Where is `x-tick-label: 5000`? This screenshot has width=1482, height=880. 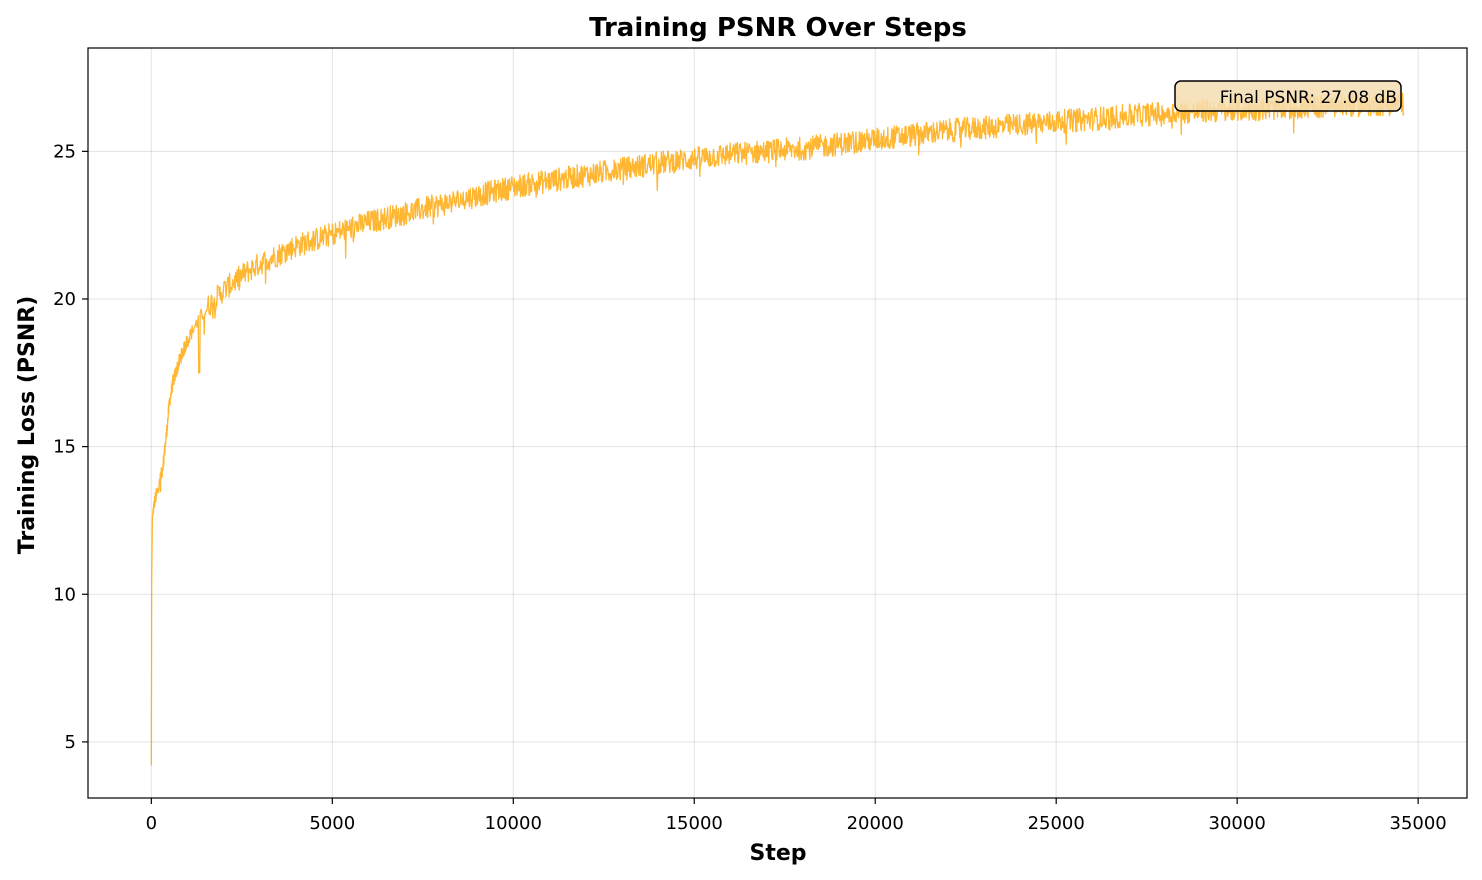
x-tick-label: 5000 is located at coordinates (332, 823).